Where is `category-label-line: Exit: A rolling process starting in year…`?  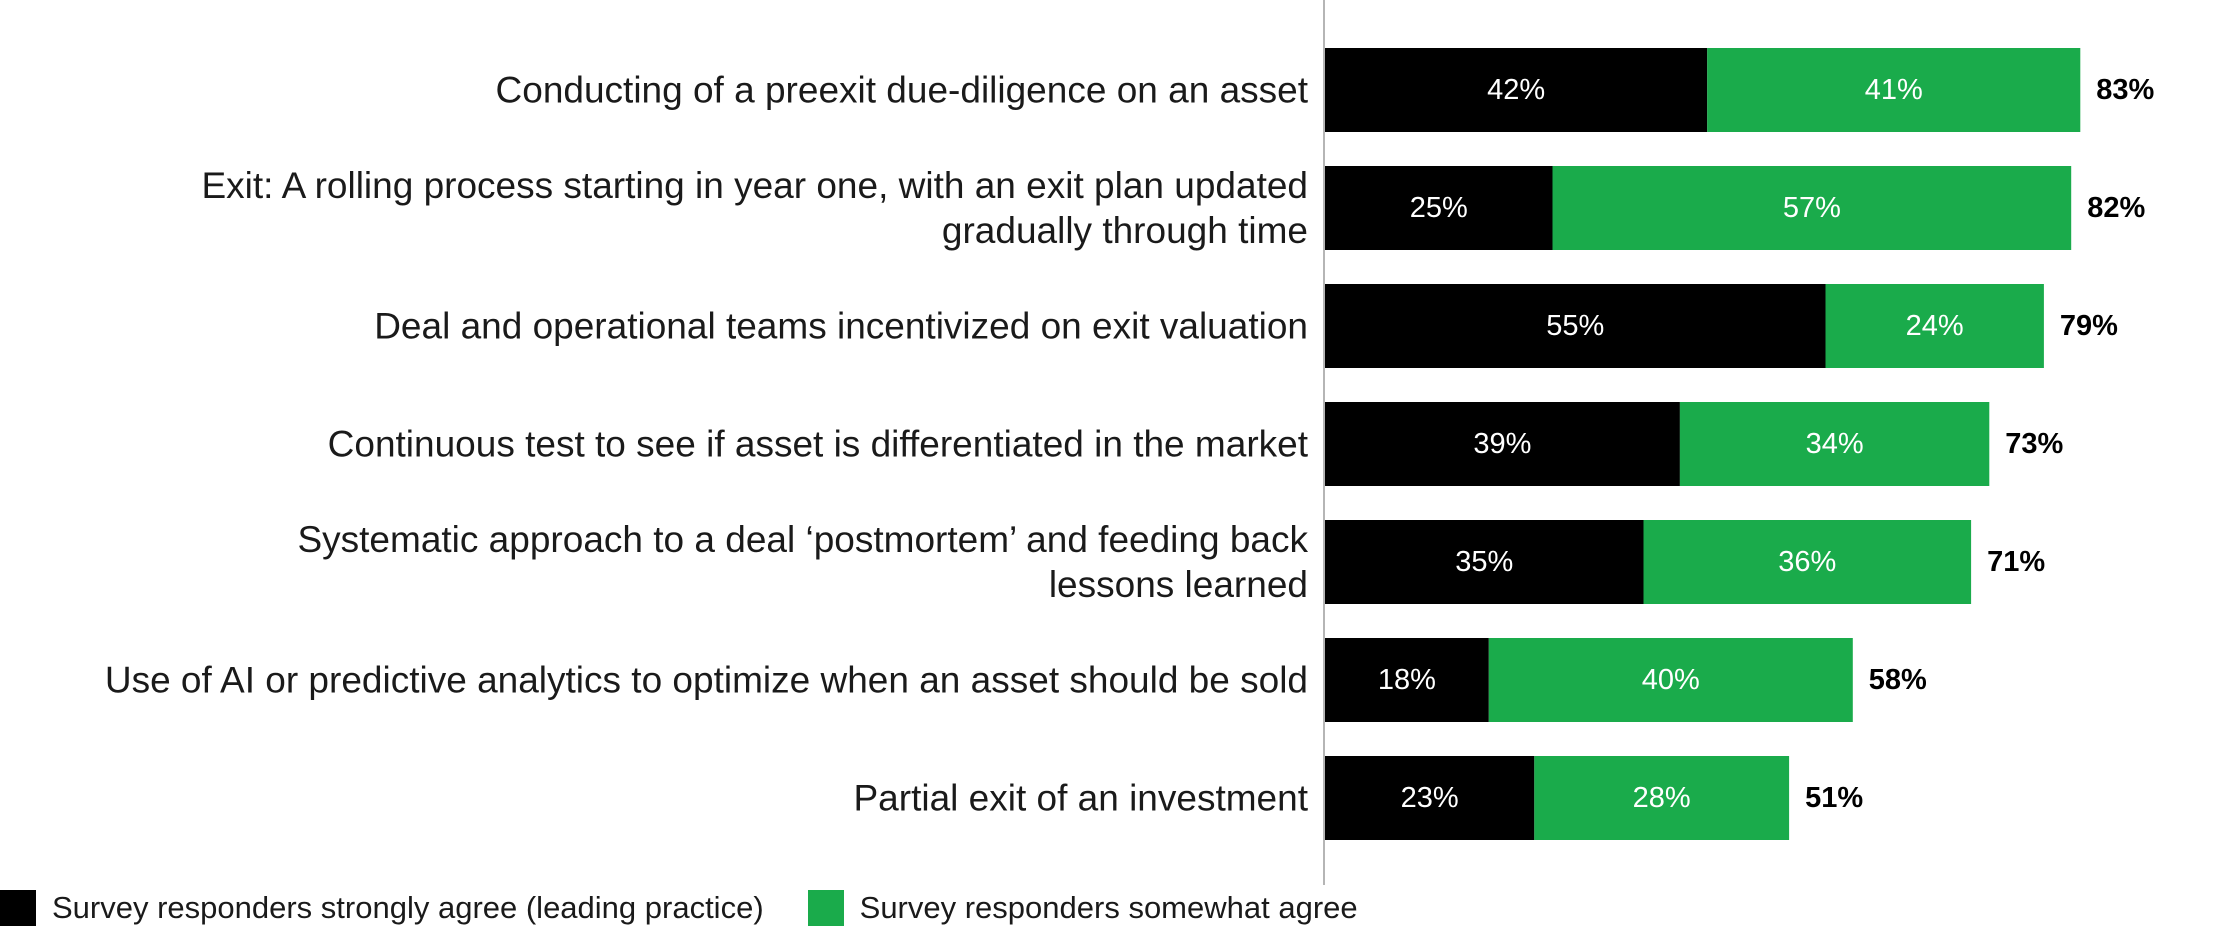
category-label-line: Exit: A rolling process starting in year… is located at coordinates (754, 185).